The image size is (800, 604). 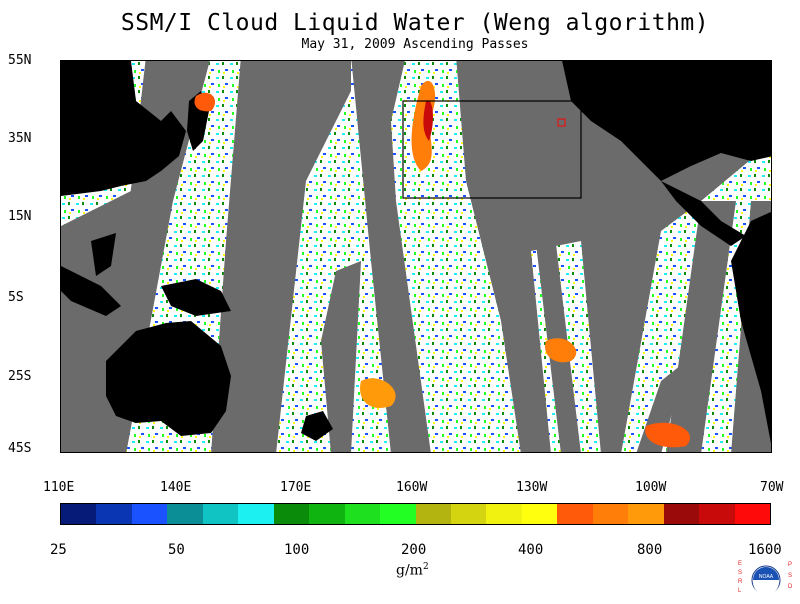 I want to click on land-north-america, so click(x=666, y=121).